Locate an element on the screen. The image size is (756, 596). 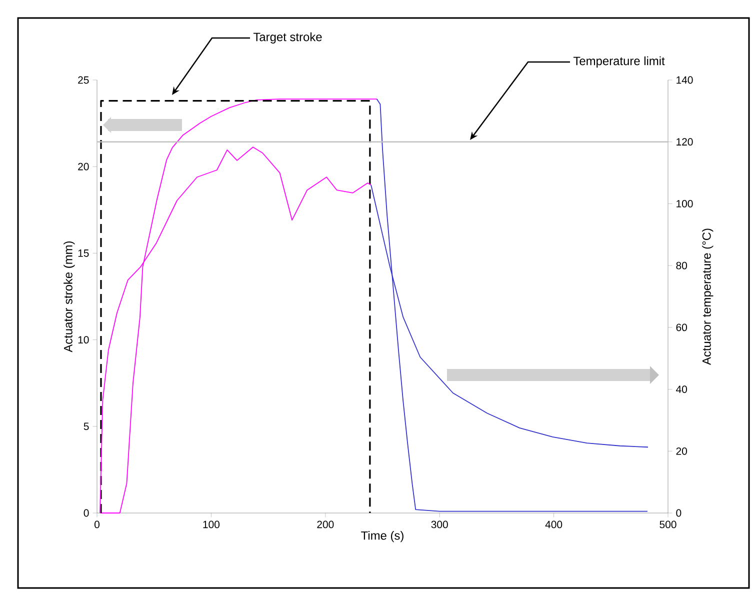
y-tick-label: 5 is located at coordinates (86, 426).